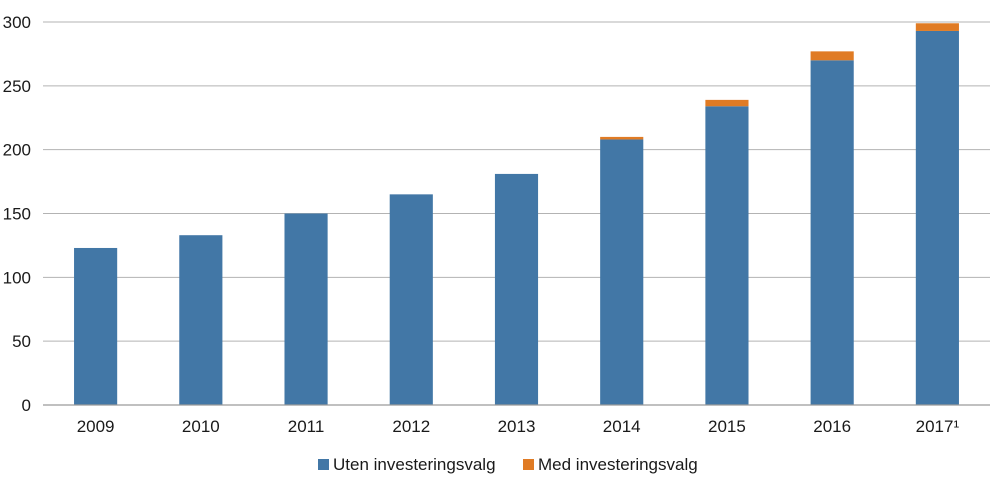  What do you see at coordinates (414, 464) in the screenshot?
I see `legend-label: Uten investeringsvalg` at bounding box center [414, 464].